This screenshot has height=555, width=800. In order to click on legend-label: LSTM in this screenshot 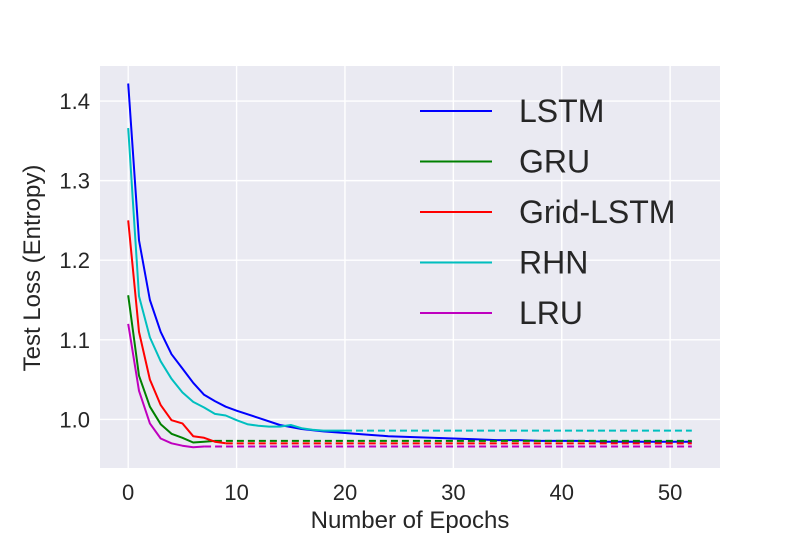, I will do `click(561, 111)`.